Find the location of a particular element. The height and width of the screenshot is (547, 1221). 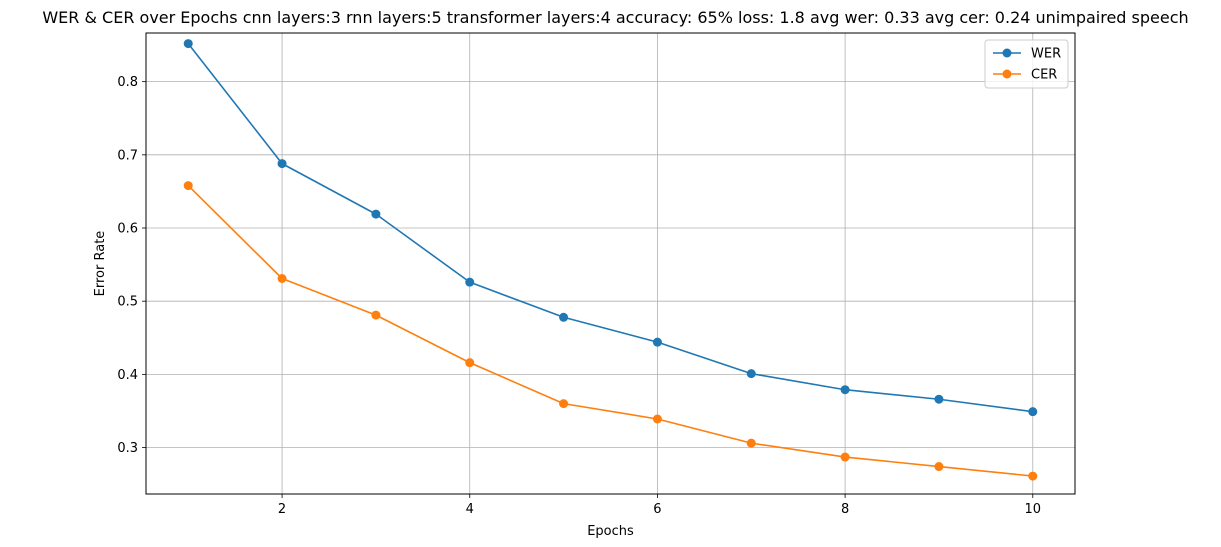

x-tick-label: 2 is located at coordinates (282, 509).